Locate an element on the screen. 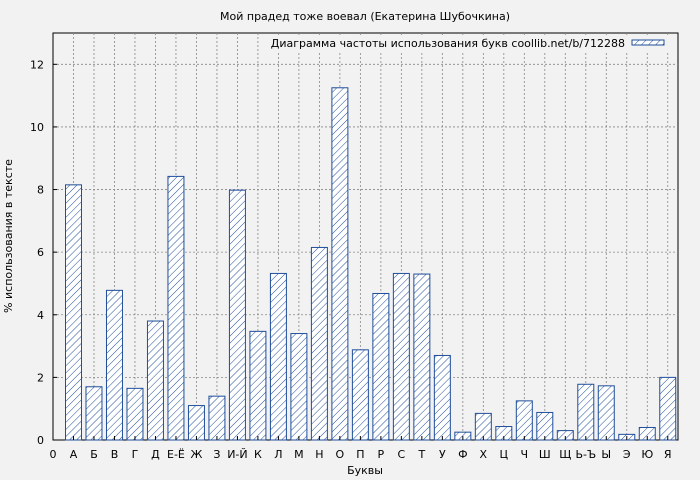 This screenshot has height=480, width=700. x-tick-label-start: 0 is located at coordinates (53, 454).